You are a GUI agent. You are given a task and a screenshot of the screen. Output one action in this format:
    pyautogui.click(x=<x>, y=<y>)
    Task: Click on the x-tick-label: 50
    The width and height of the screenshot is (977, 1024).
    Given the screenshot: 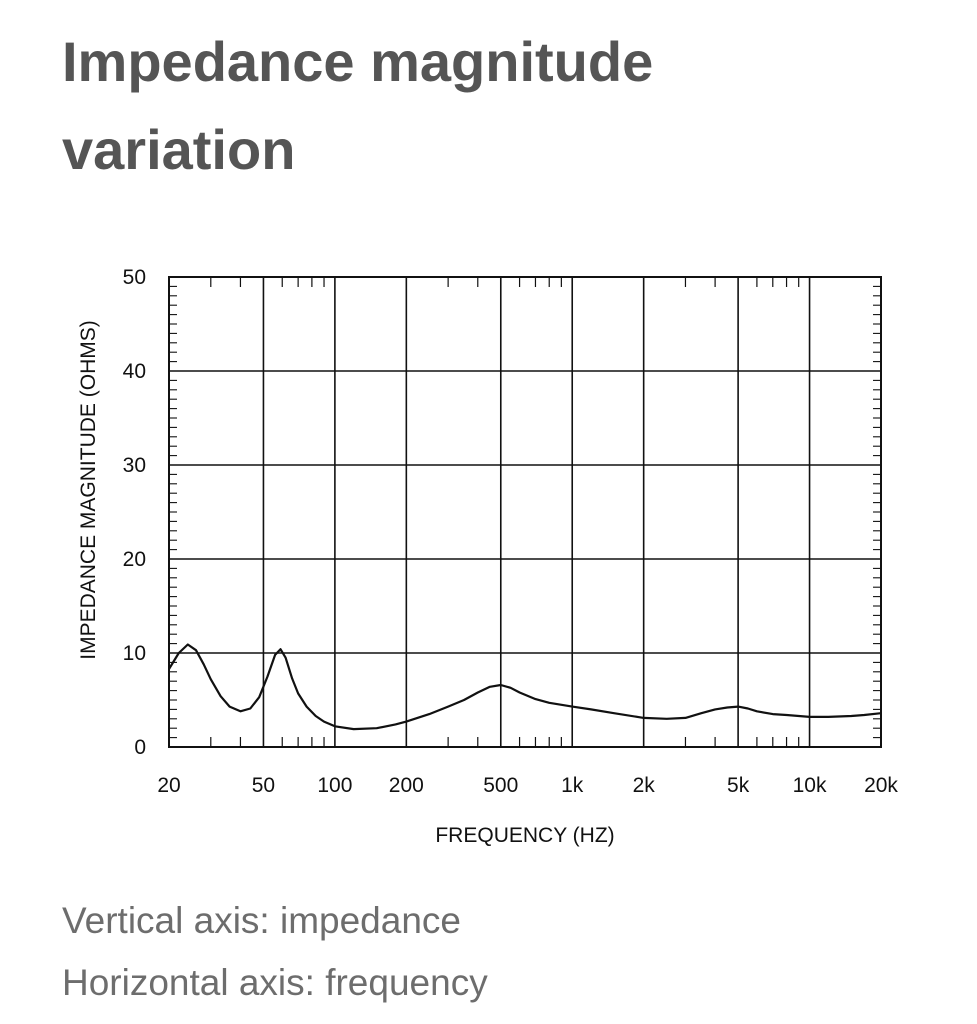 What is the action you would take?
    pyautogui.click(x=263, y=785)
    